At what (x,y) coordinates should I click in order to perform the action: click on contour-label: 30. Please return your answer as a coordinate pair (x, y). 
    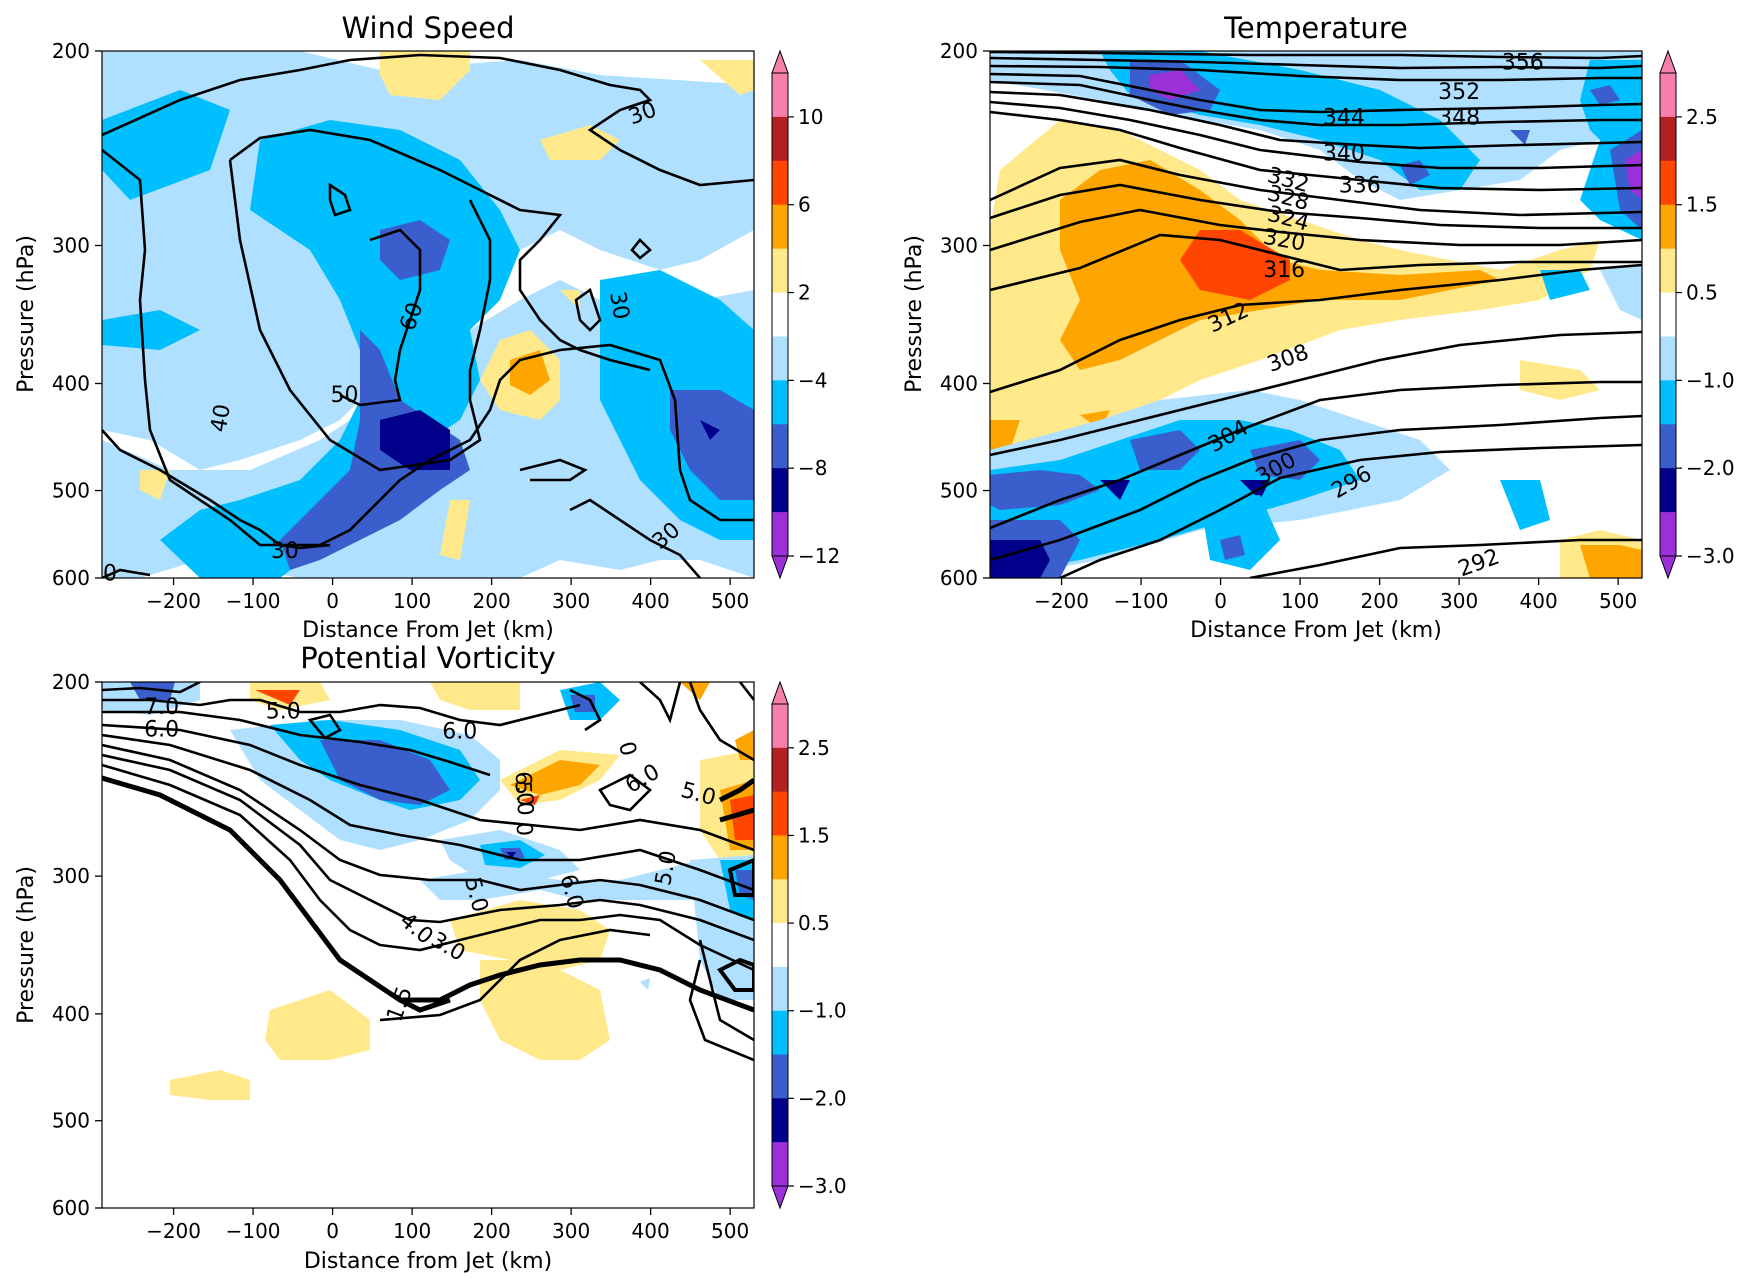
    Looking at the image, I should click on (285, 551).